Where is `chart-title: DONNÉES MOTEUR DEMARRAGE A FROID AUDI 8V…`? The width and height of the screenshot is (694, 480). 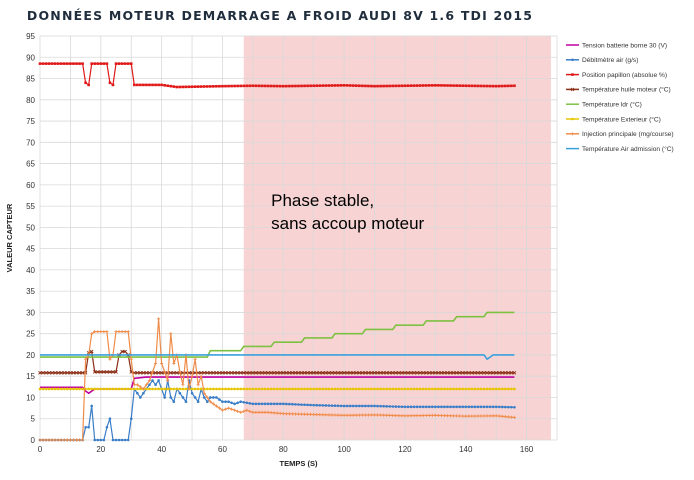 chart-title: DONNÉES MOTEUR DEMARRAGE A FROID AUDI 8V… is located at coordinates (280, 15).